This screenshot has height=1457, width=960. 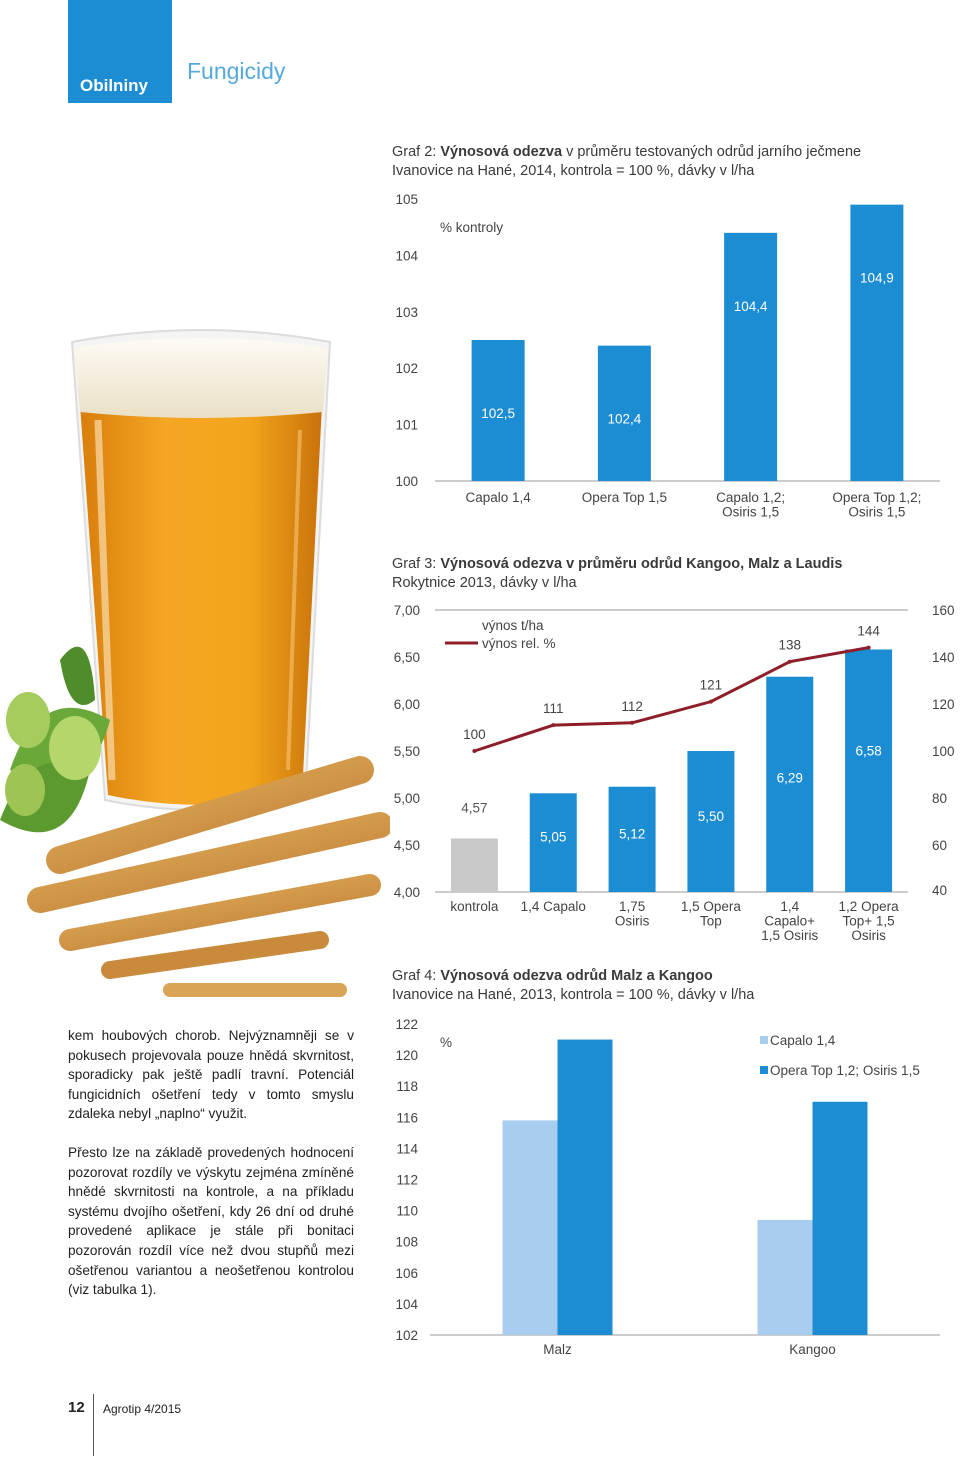 I want to click on chart3-ytick-right-label: 100, so click(x=943, y=751).